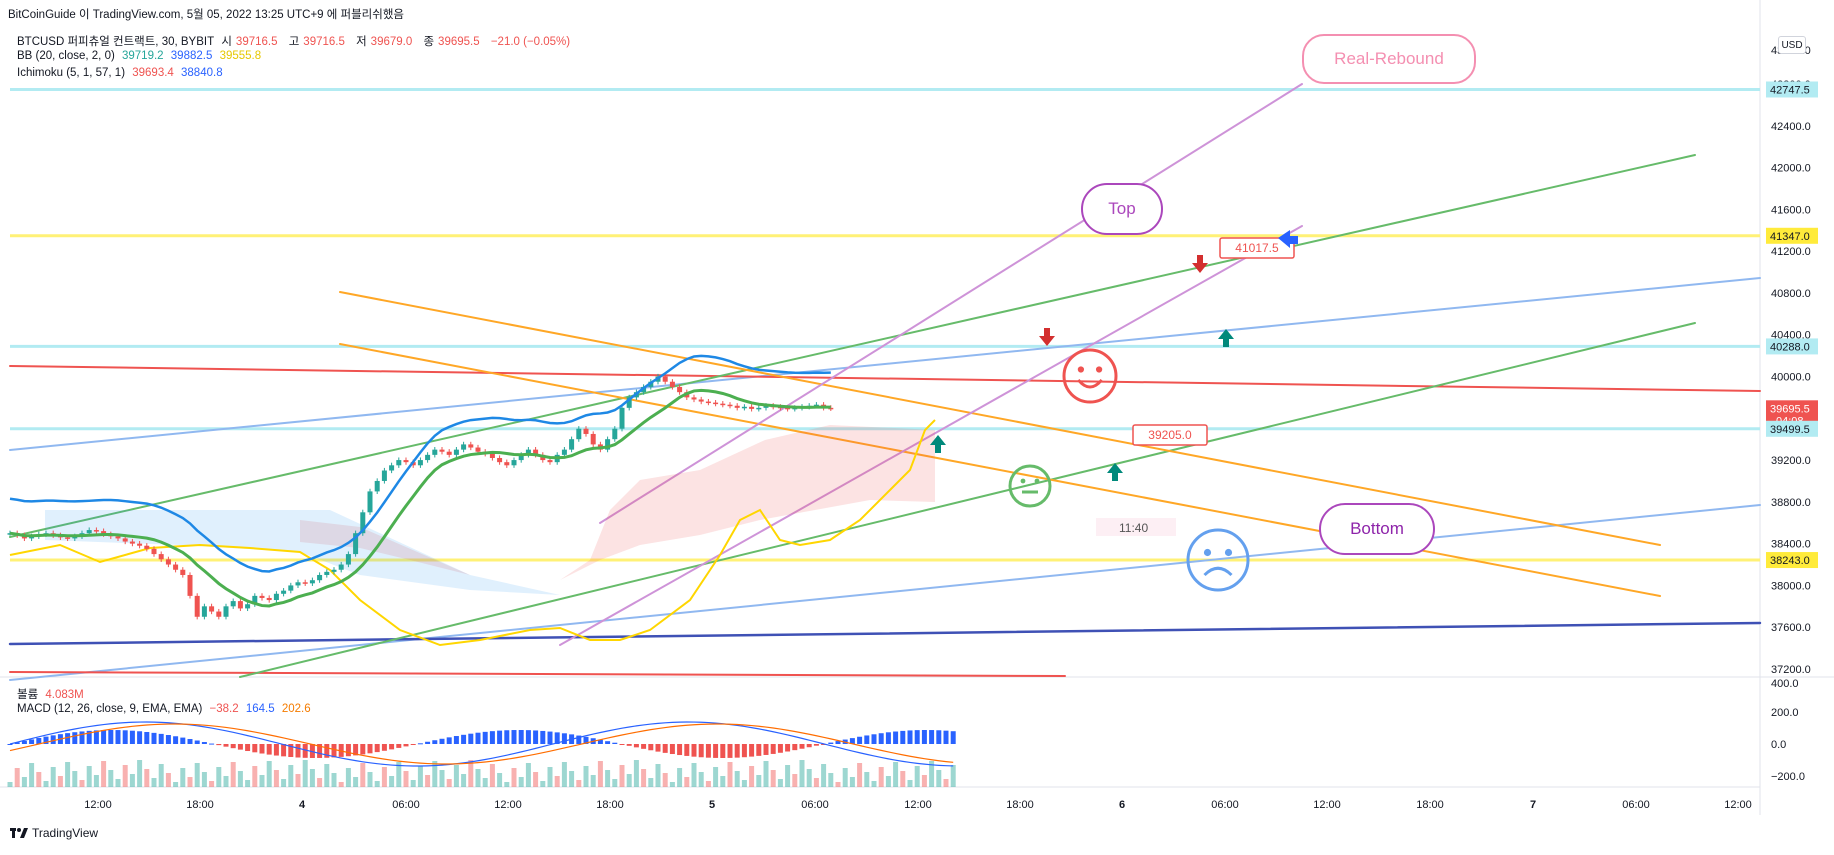  Describe the element at coordinates (42, 15) in the screenshot. I see `author: BitCoinGuide` at that location.